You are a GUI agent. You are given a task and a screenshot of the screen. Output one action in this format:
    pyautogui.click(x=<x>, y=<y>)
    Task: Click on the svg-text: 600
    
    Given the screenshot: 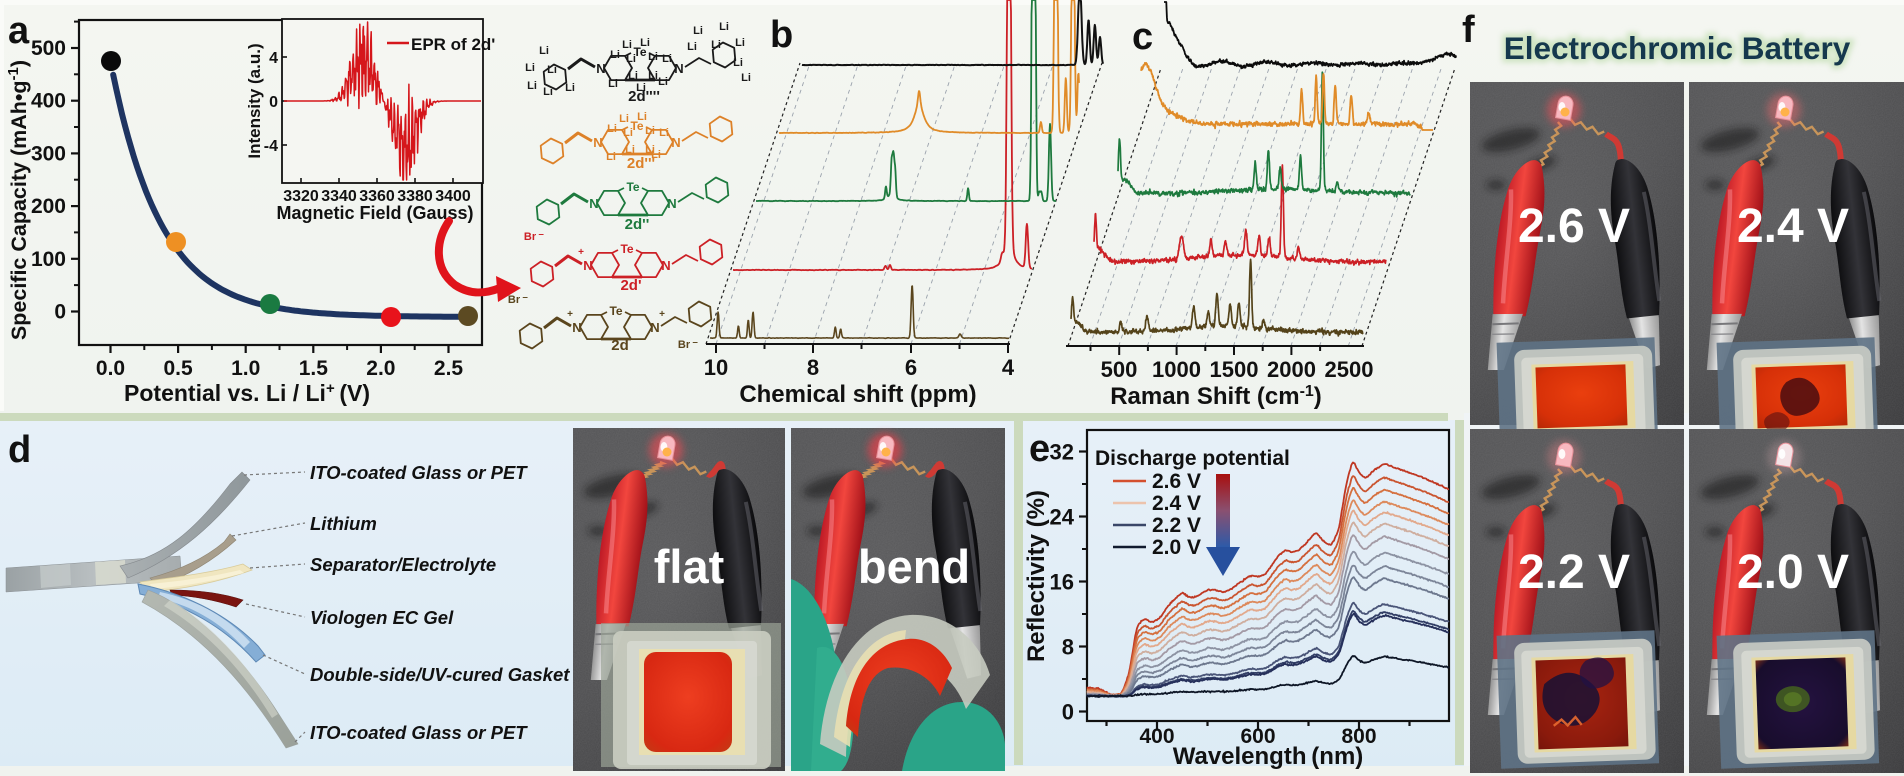 What is the action you would take?
    pyautogui.click(x=1257, y=736)
    